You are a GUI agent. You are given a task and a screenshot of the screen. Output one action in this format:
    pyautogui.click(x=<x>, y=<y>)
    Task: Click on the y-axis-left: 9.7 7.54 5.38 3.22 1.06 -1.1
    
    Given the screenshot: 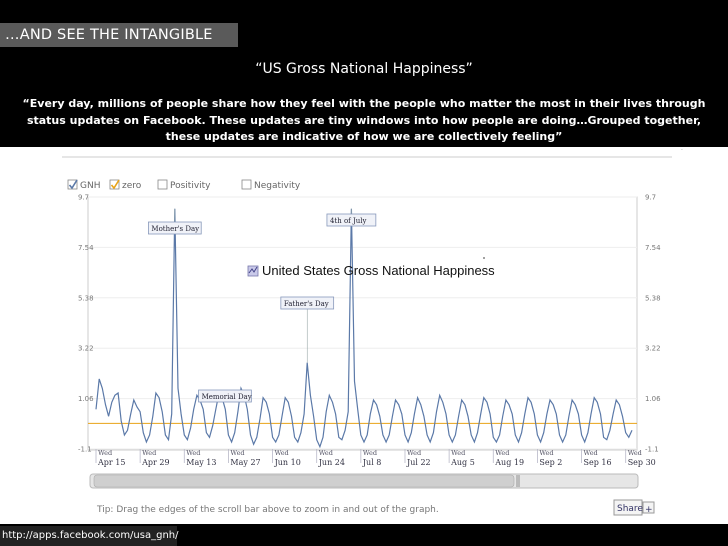 What is the action you would take?
    pyautogui.click(x=86, y=324)
    